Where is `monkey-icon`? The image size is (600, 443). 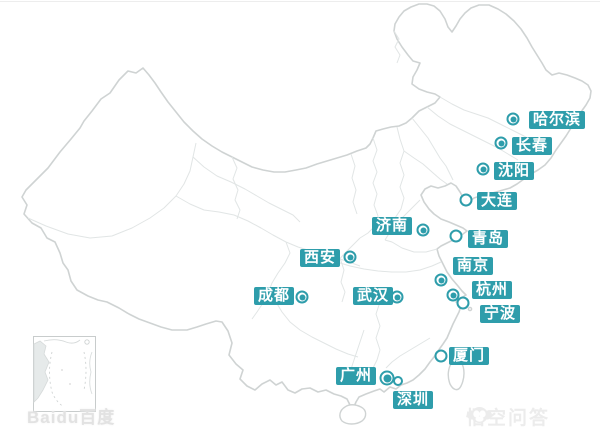 monkey-icon is located at coordinates (479, 415).